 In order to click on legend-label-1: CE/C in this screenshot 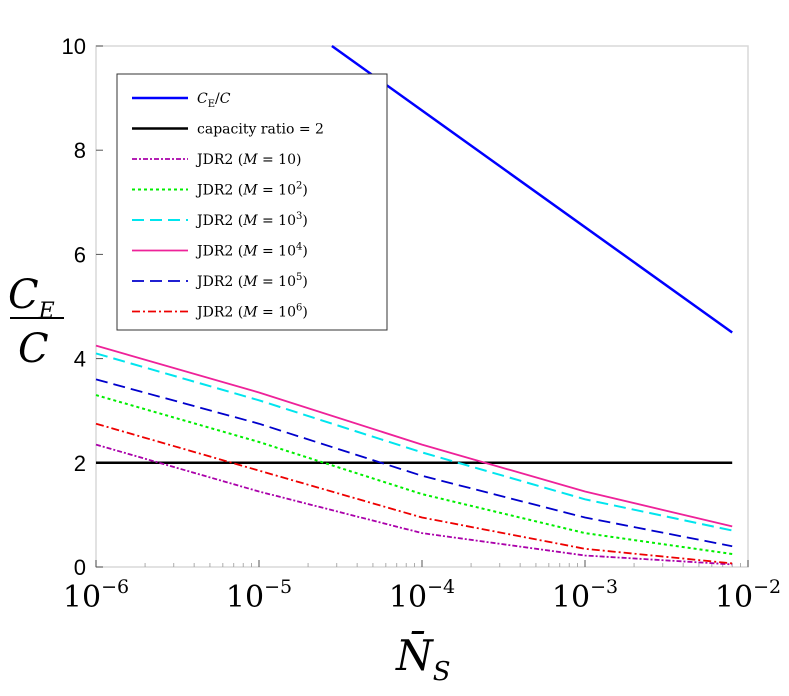, I will do `click(214, 100)`.